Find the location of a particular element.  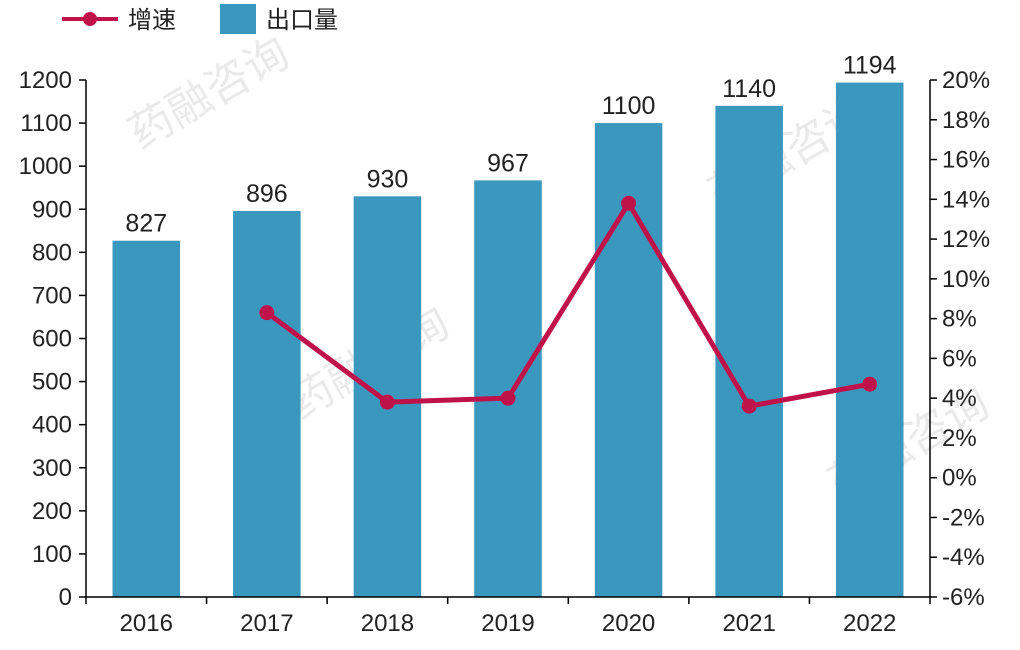

x-tick-label: 2019 is located at coordinates (507, 623).